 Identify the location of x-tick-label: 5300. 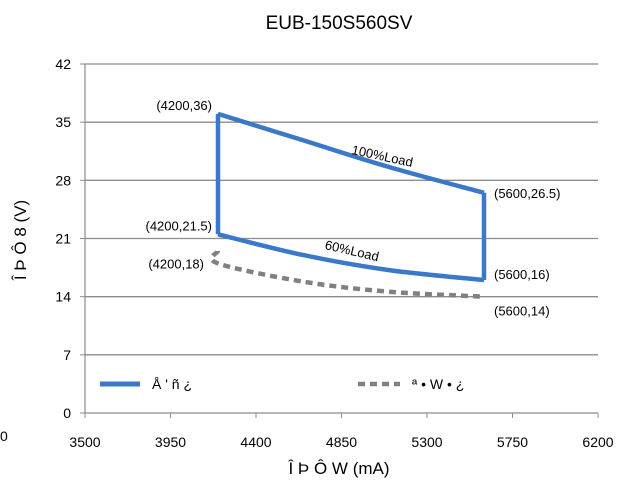
(426, 442).